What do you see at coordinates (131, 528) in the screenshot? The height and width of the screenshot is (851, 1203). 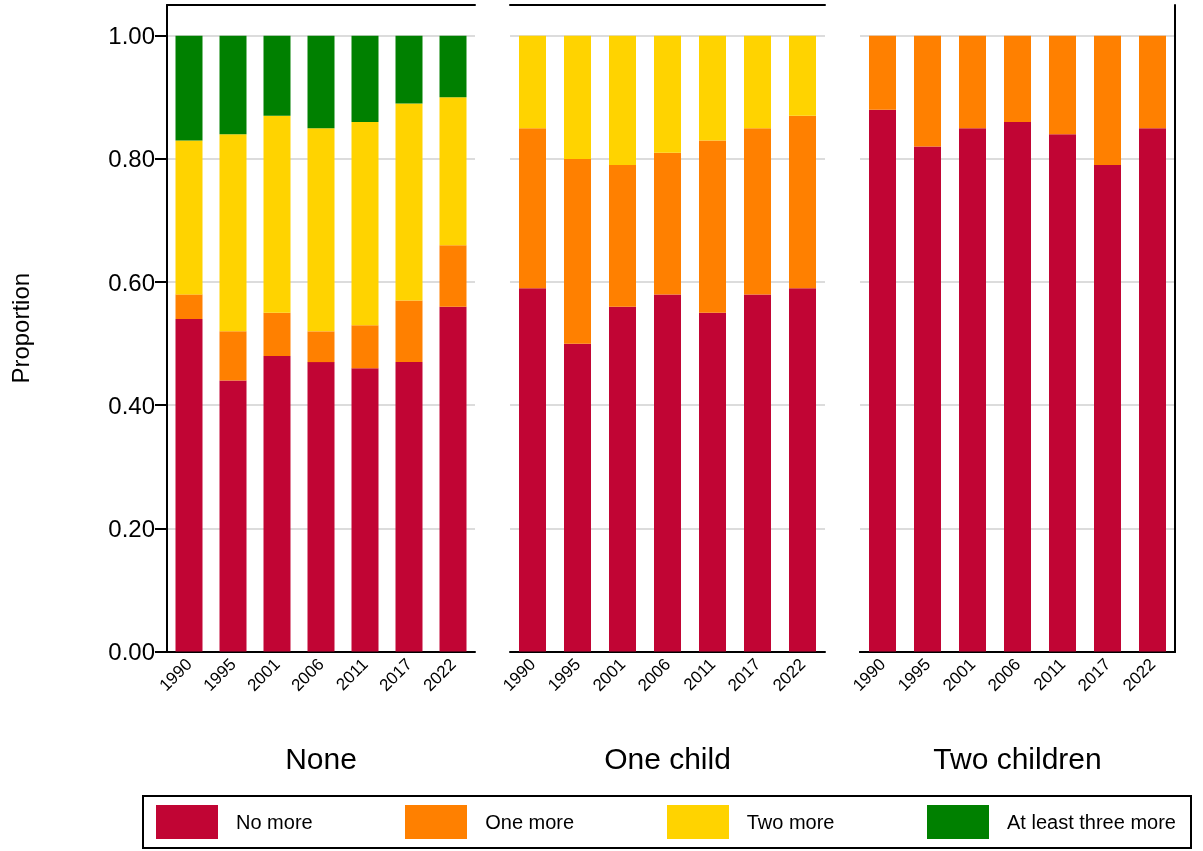 I see `y-tick-label: 0.20` at bounding box center [131, 528].